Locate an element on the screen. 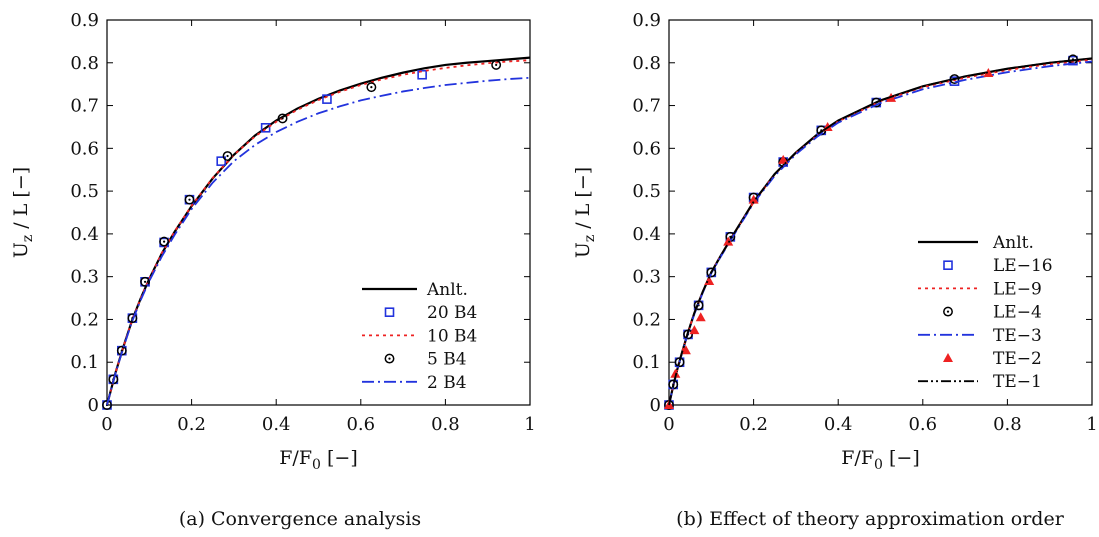  legend-label: TE−2 is located at coordinates (1017, 359).